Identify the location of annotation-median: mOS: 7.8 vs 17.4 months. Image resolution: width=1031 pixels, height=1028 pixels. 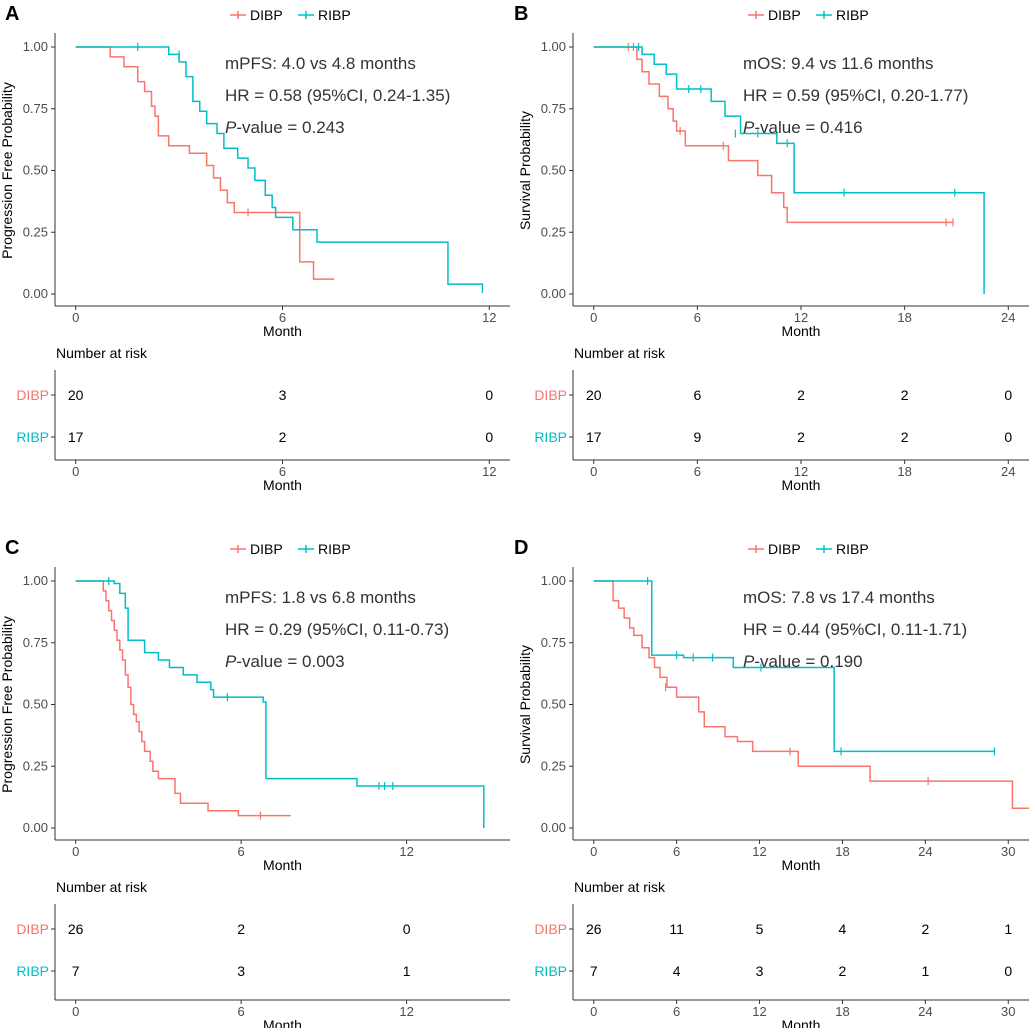
(839, 597).